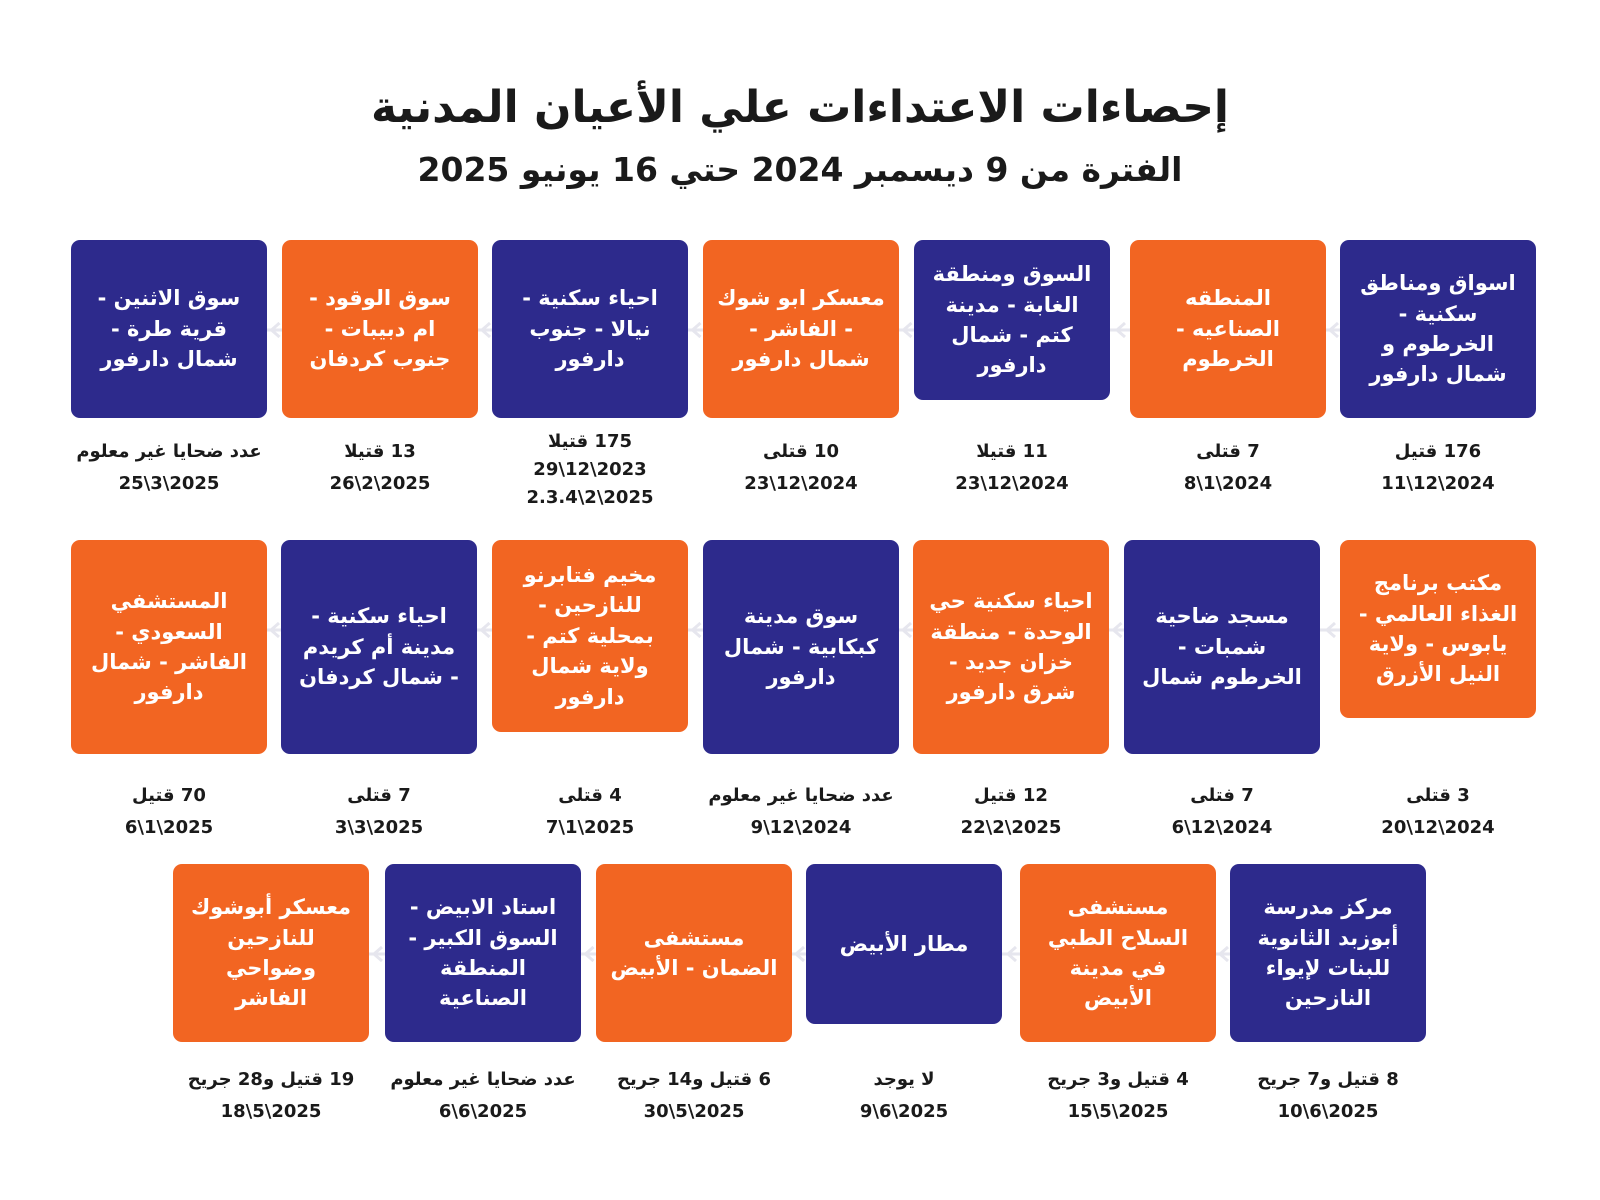 The width and height of the screenshot is (1600, 1200). I want to click on incident-location: سوق الوقود - ام دبيبات - جنوب كردفان, so click(380, 329).